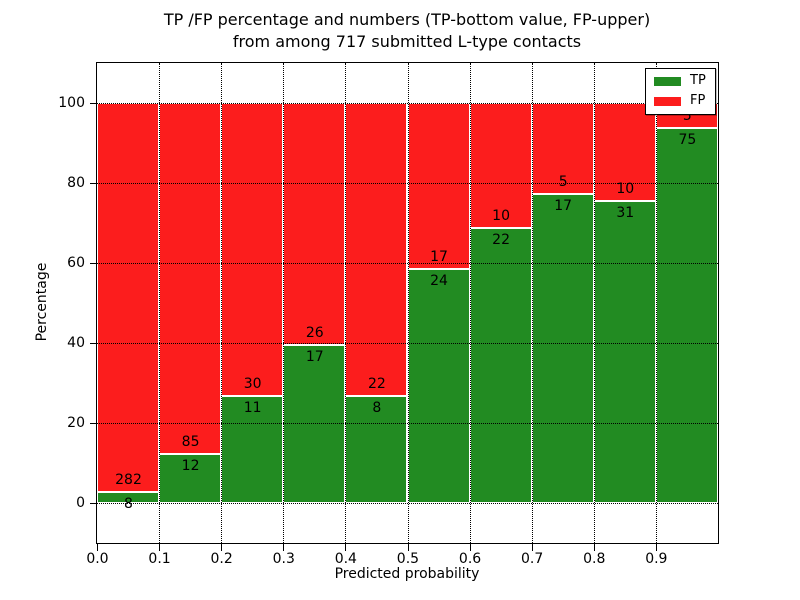 The height and width of the screenshot is (600, 800). I want to click on x-tick-label: 0.6, so click(470, 559).